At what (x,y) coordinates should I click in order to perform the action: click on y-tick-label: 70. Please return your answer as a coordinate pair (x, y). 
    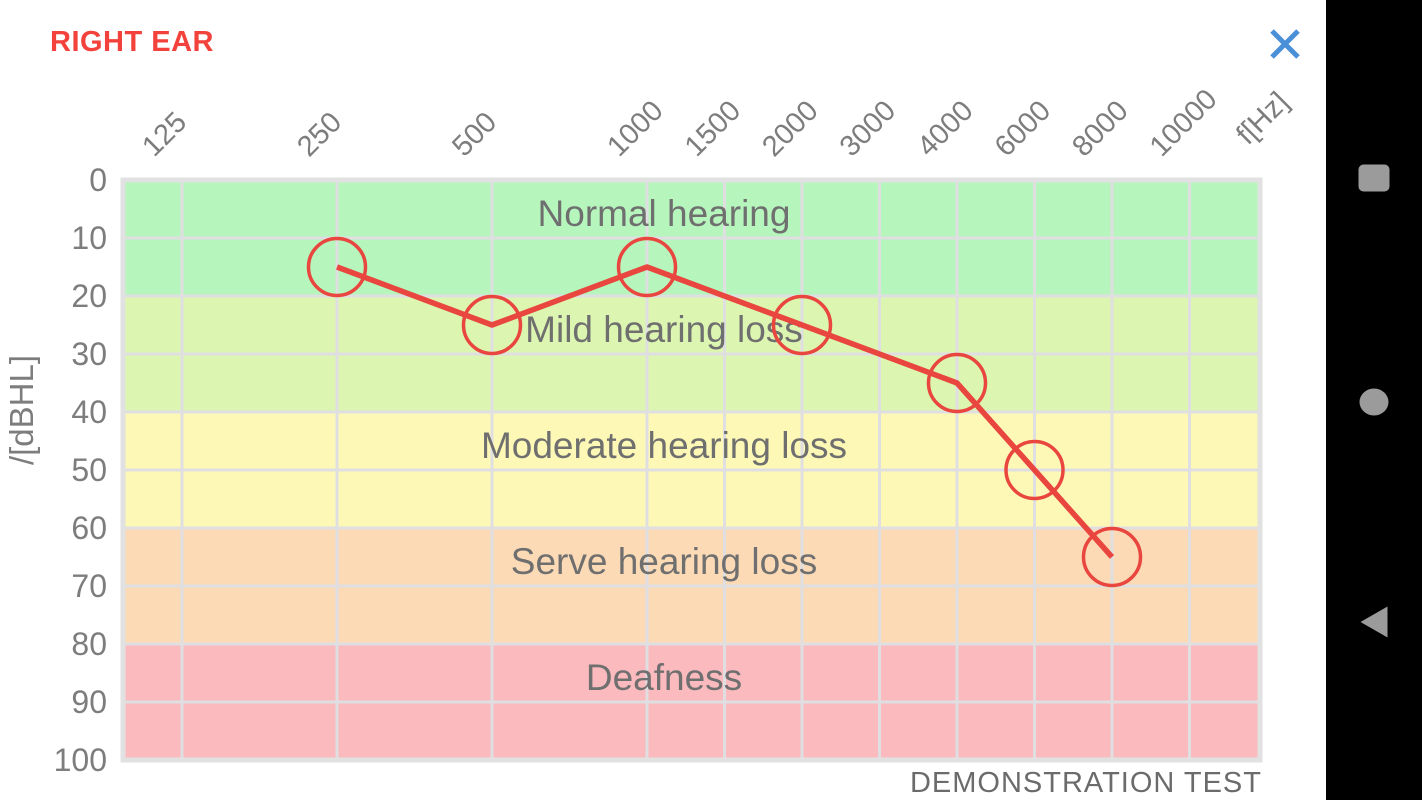
    Looking at the image, I should click on (89, 586).